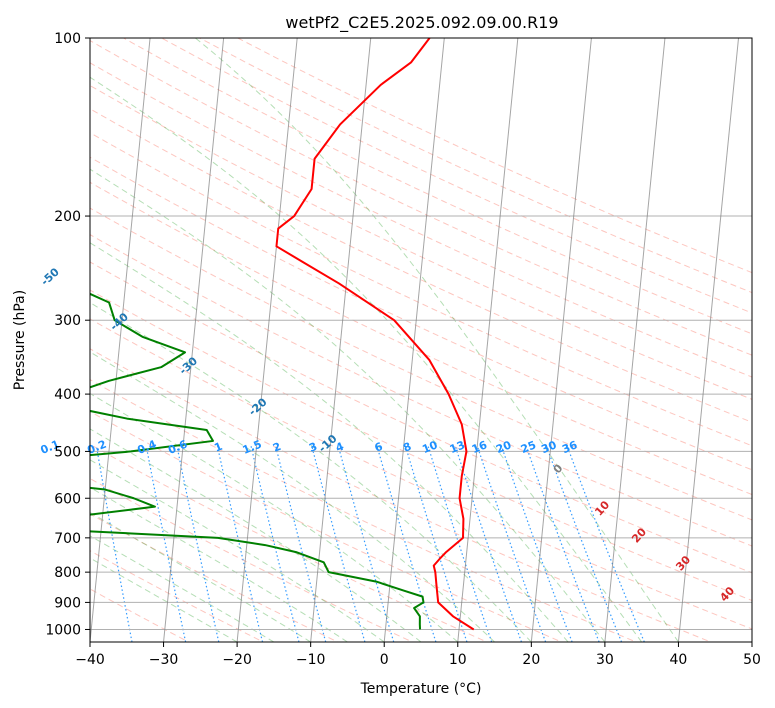  Describe the element at coordinates (67, 321) in the screenshot. I see `y-tick-label: 300` at that location.